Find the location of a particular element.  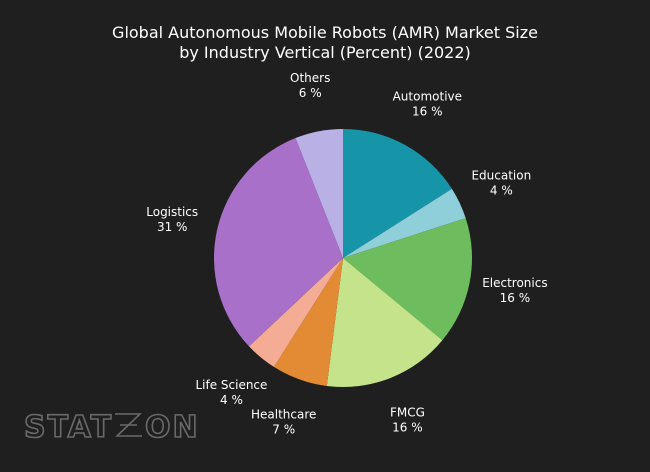

pie-slice-life-science is located at coordinates (295, 312).